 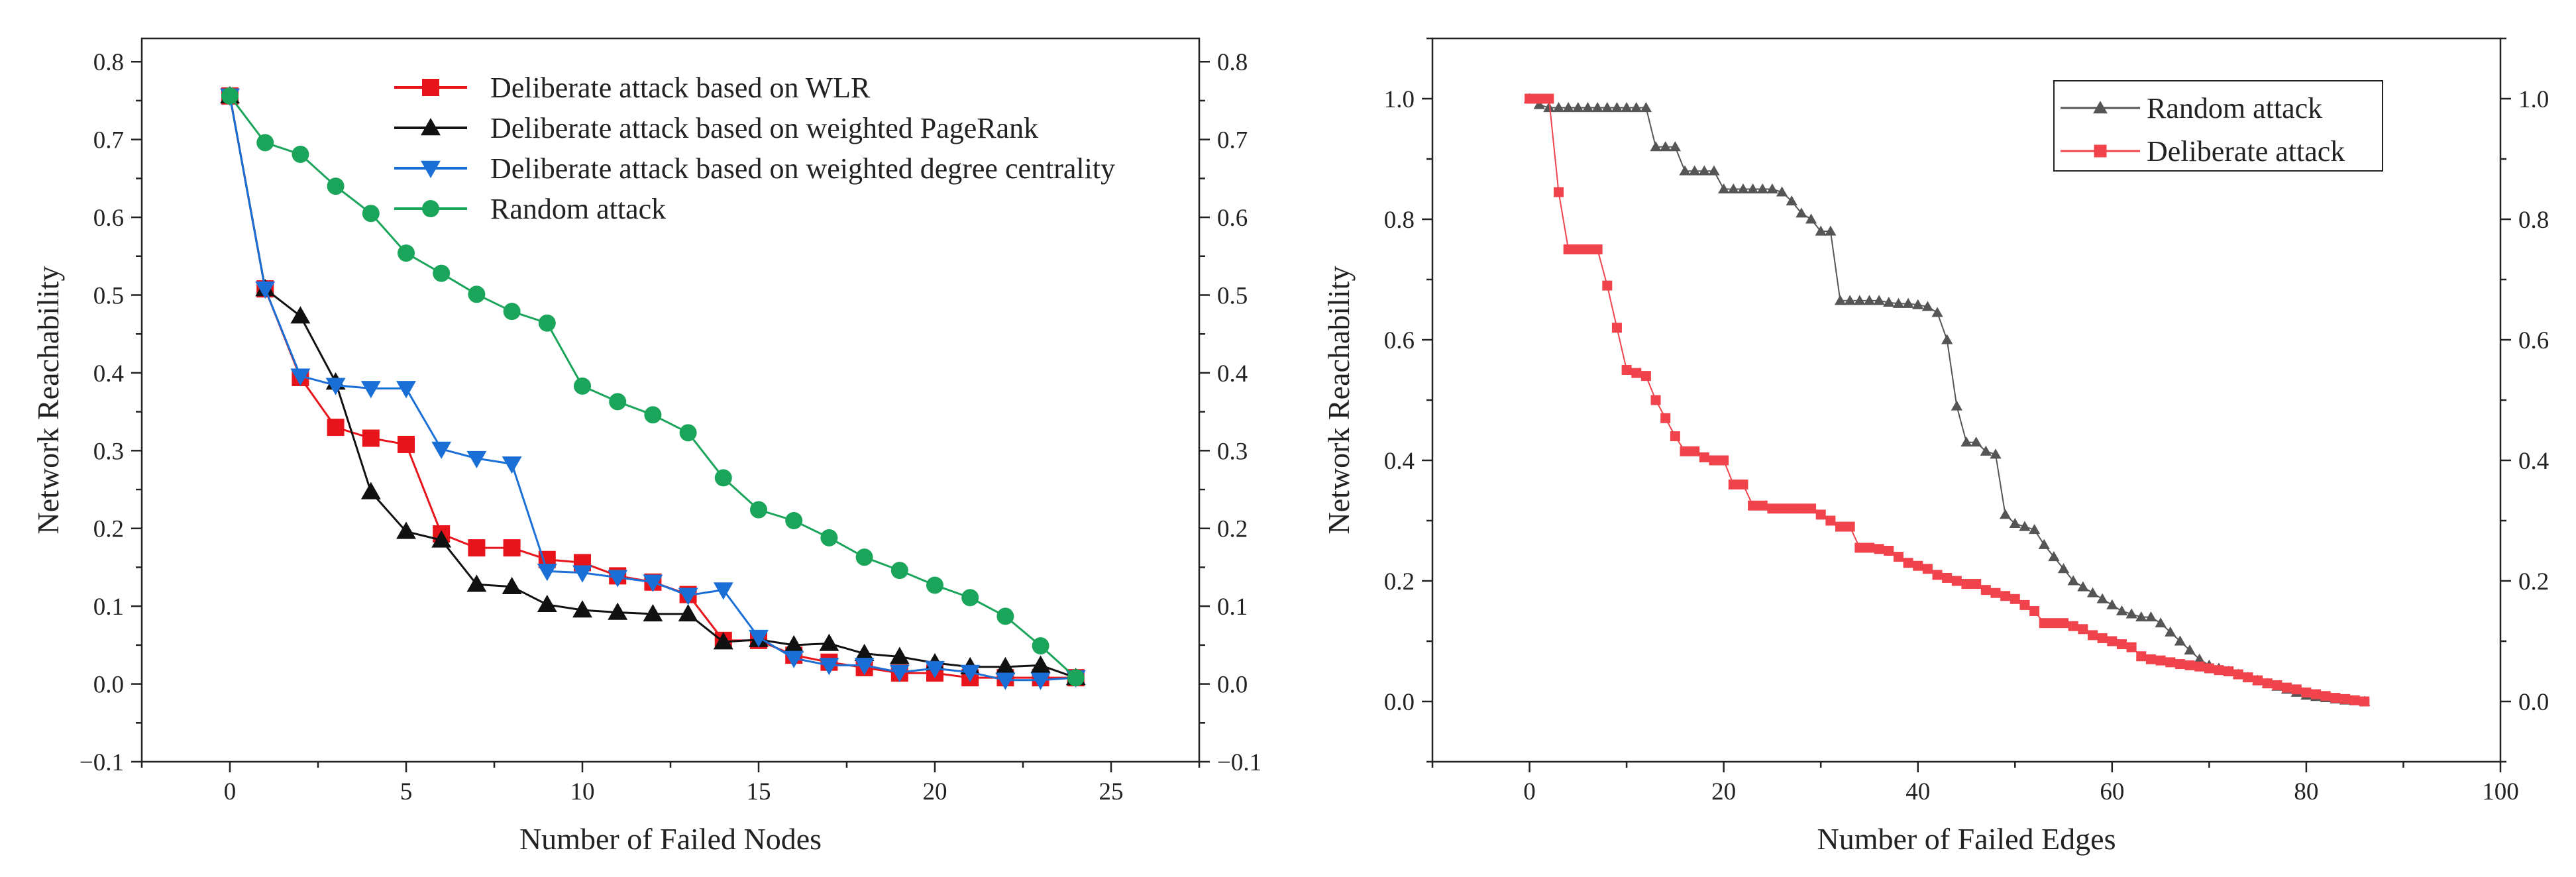 What do you see at coordinates (1399, 702) in the screenshot?
I see `y-tick-label: 0.0` at bounding box center [1399, 702].